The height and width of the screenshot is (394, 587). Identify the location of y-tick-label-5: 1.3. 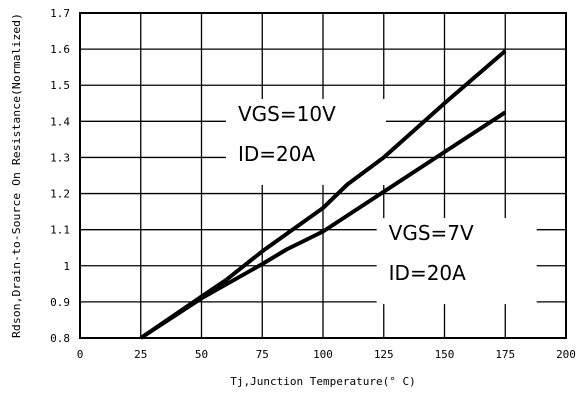
(60, 157).